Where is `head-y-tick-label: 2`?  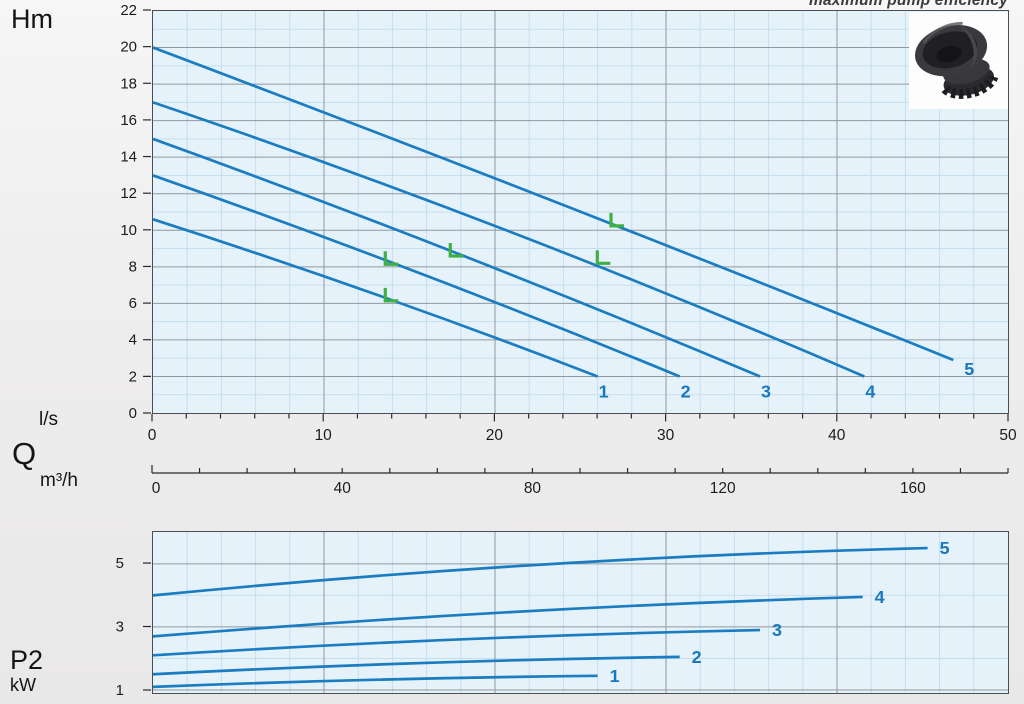
head-y-tick-label: 2 is located at coordinates (133, 376).